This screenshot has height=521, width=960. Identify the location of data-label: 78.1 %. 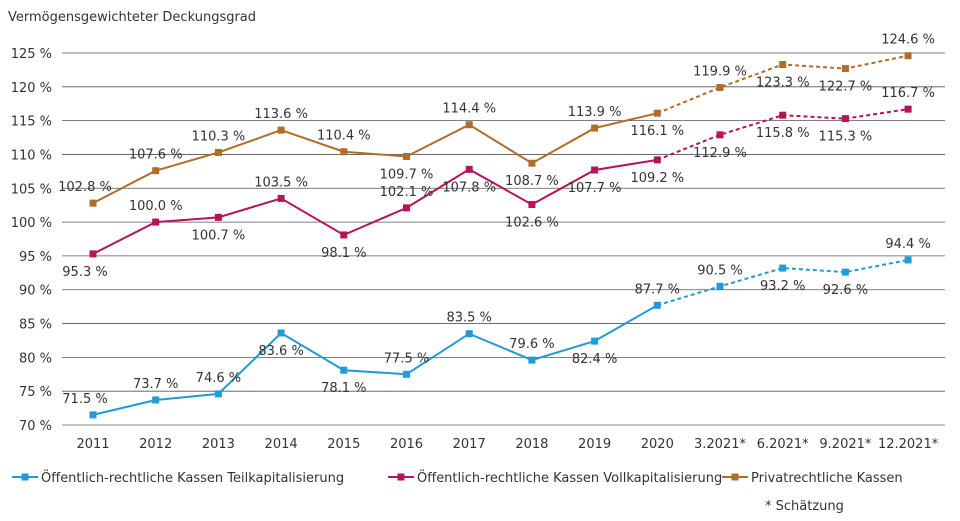
(343, 388).